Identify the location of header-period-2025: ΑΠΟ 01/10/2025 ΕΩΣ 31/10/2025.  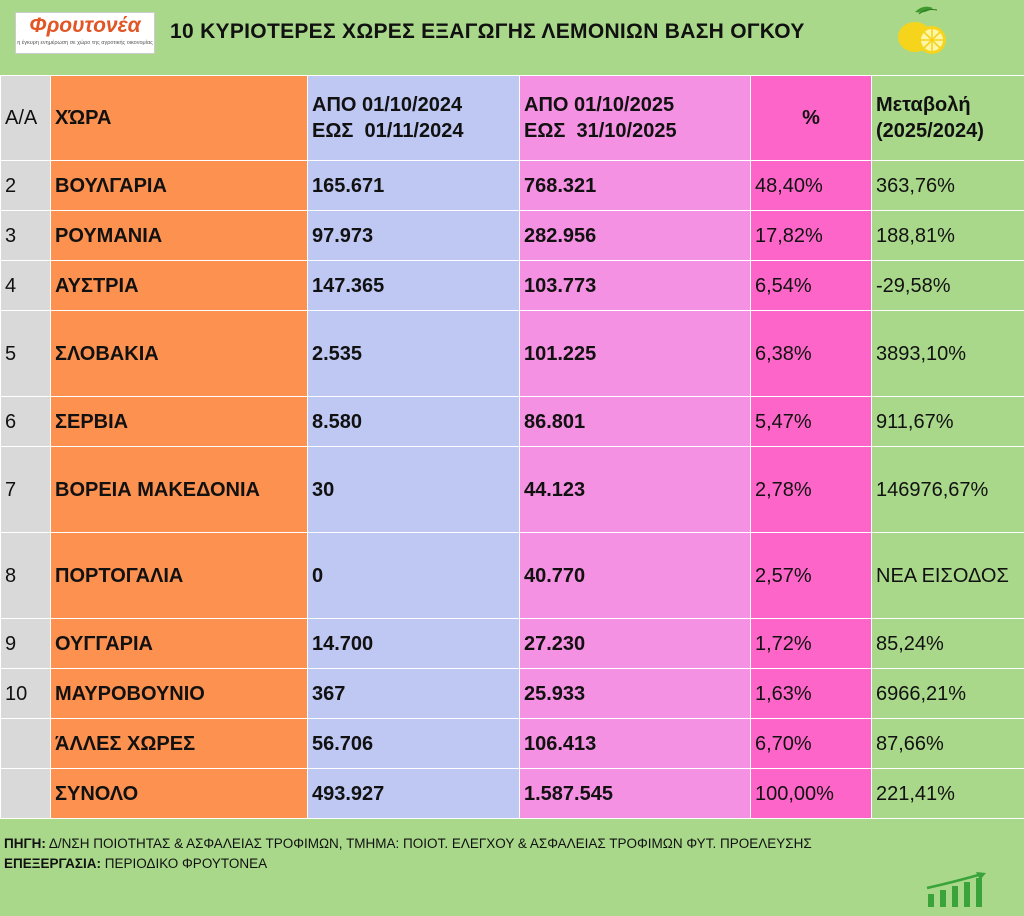
(635, 118).